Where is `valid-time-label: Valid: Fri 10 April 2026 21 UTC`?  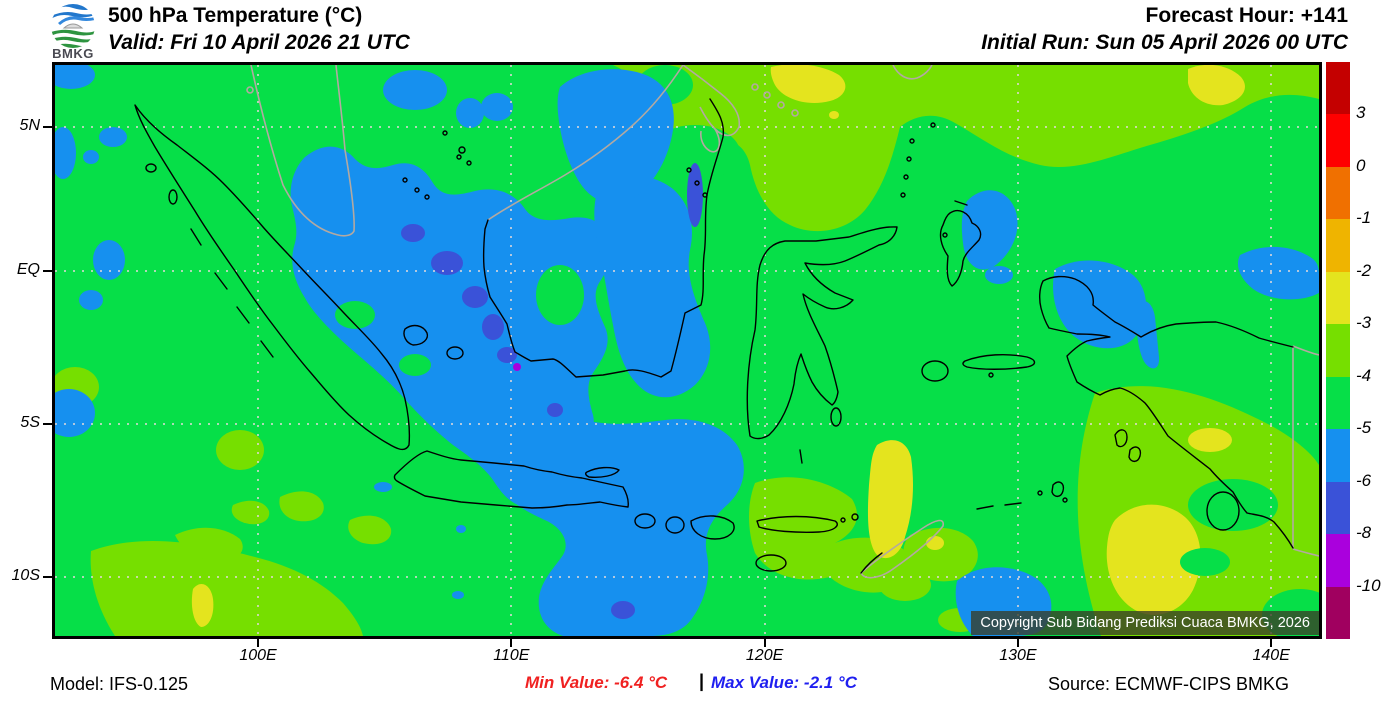
valid-time-label: Valid: Fri 10 April 2026 21 UTC is located at coordinates (259, 42).